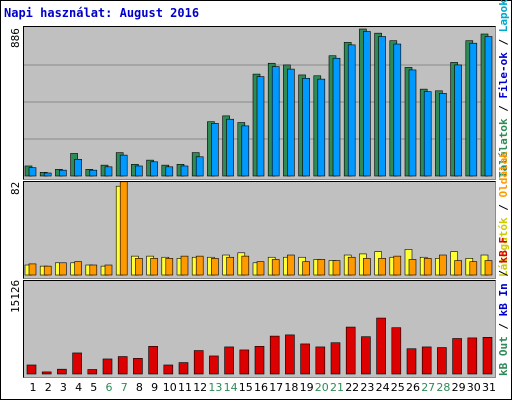 Image resolution: width=512 pixels, height=400 pixels. Describe the element at coordinates (48, 387) in the screenshot. I see `x-tick-day-2: 2` at that location.